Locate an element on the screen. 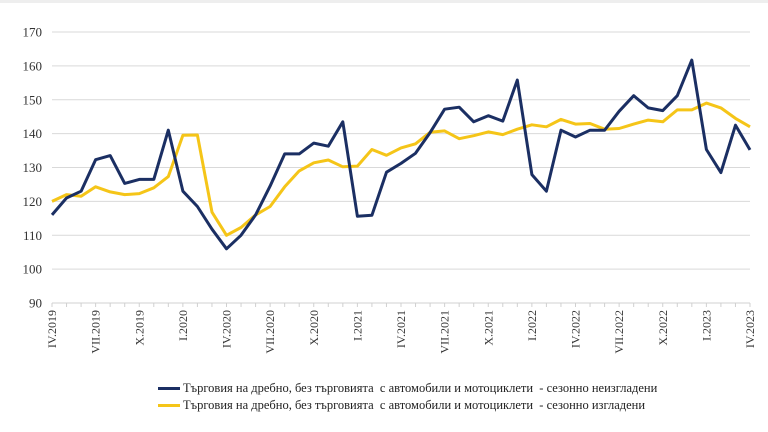 The height and width of the screenshot is (432, 768). x-tick-label: X.2022 is located at coordinates (663, 328).